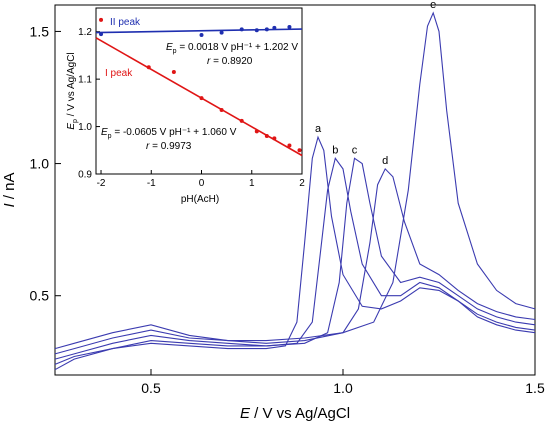  What do you see at coordinates (125, 22) in the screenshot?
I see `legend-ii-peak: II peak` at bounding box center [125, 22].